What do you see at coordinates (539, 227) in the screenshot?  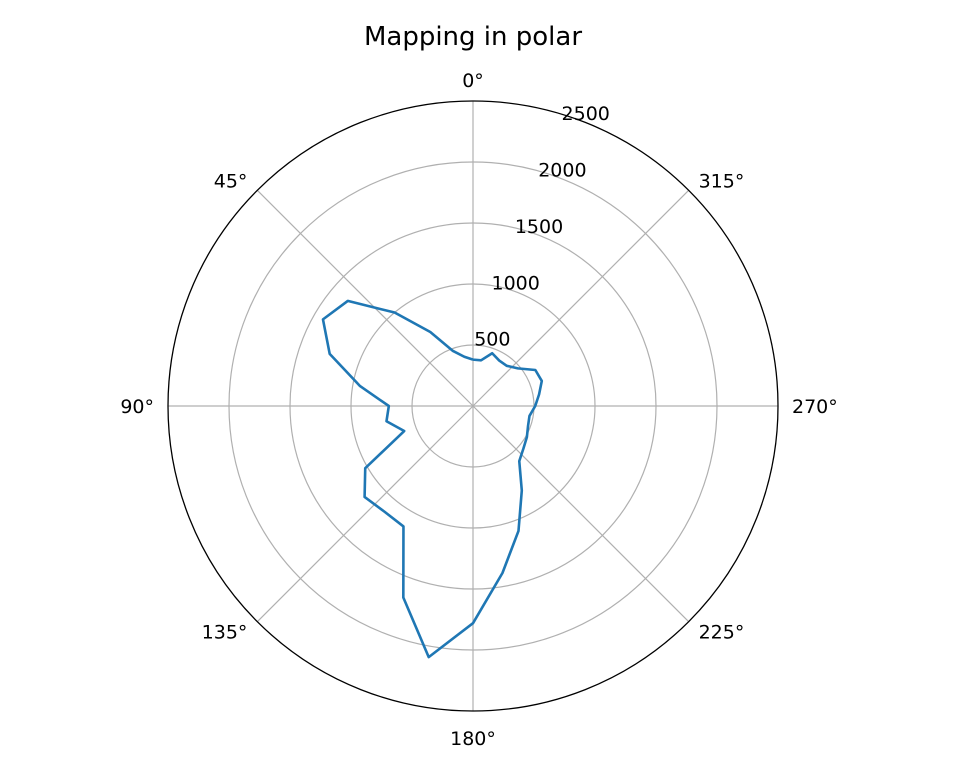 I see `r-tick-label: 1500` at bounding box center [539, 227].